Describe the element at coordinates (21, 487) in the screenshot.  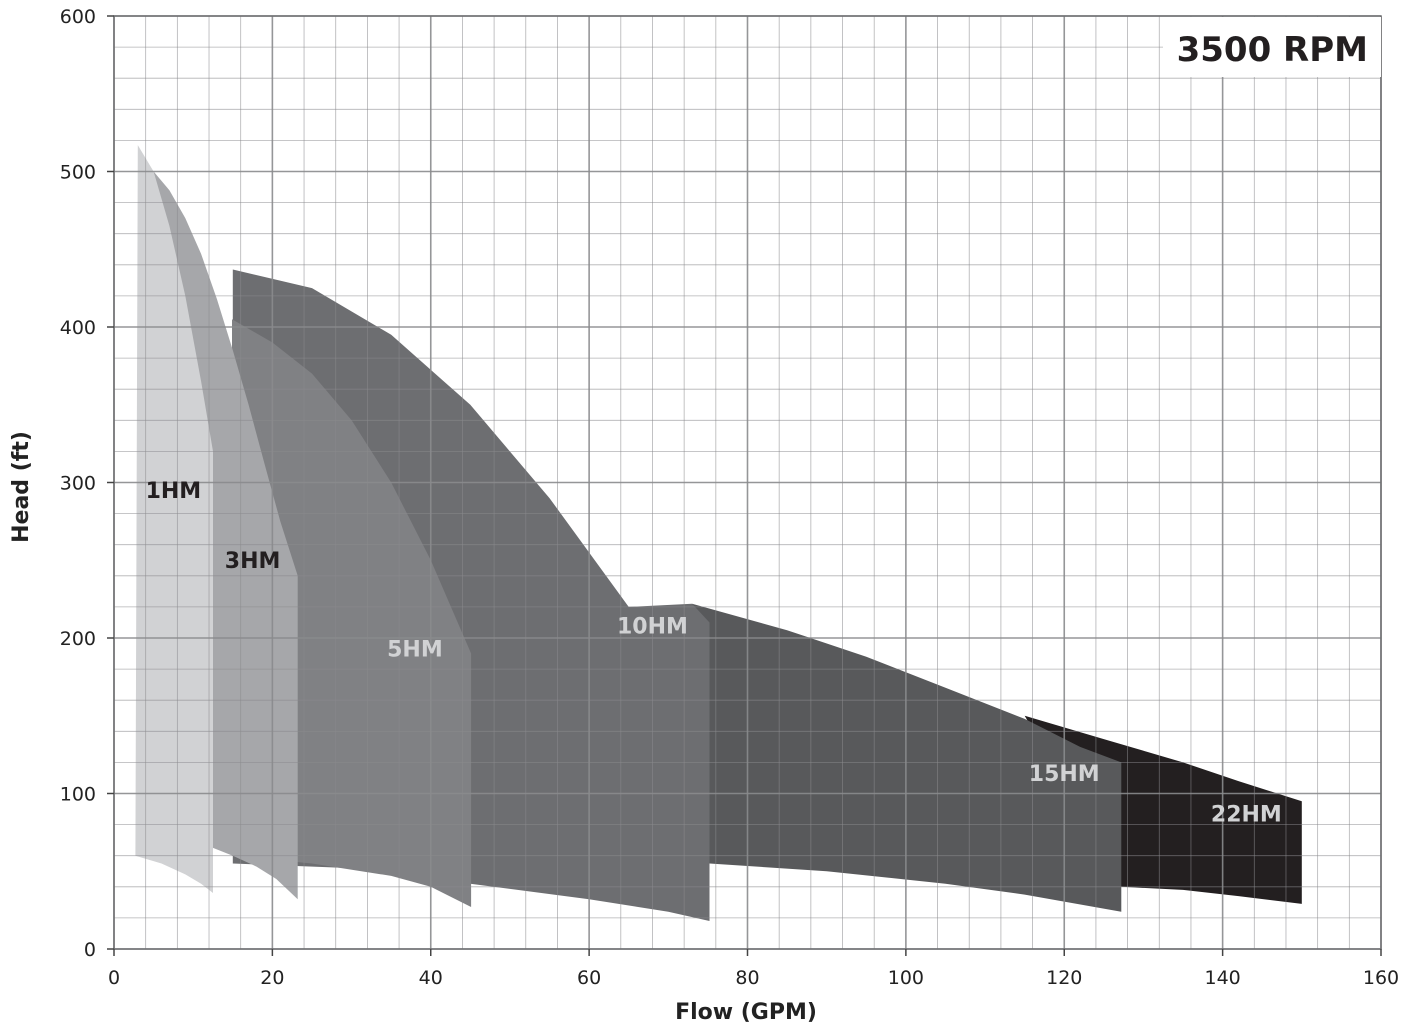
I see `y-axis-title: Head (ft)` at that location.